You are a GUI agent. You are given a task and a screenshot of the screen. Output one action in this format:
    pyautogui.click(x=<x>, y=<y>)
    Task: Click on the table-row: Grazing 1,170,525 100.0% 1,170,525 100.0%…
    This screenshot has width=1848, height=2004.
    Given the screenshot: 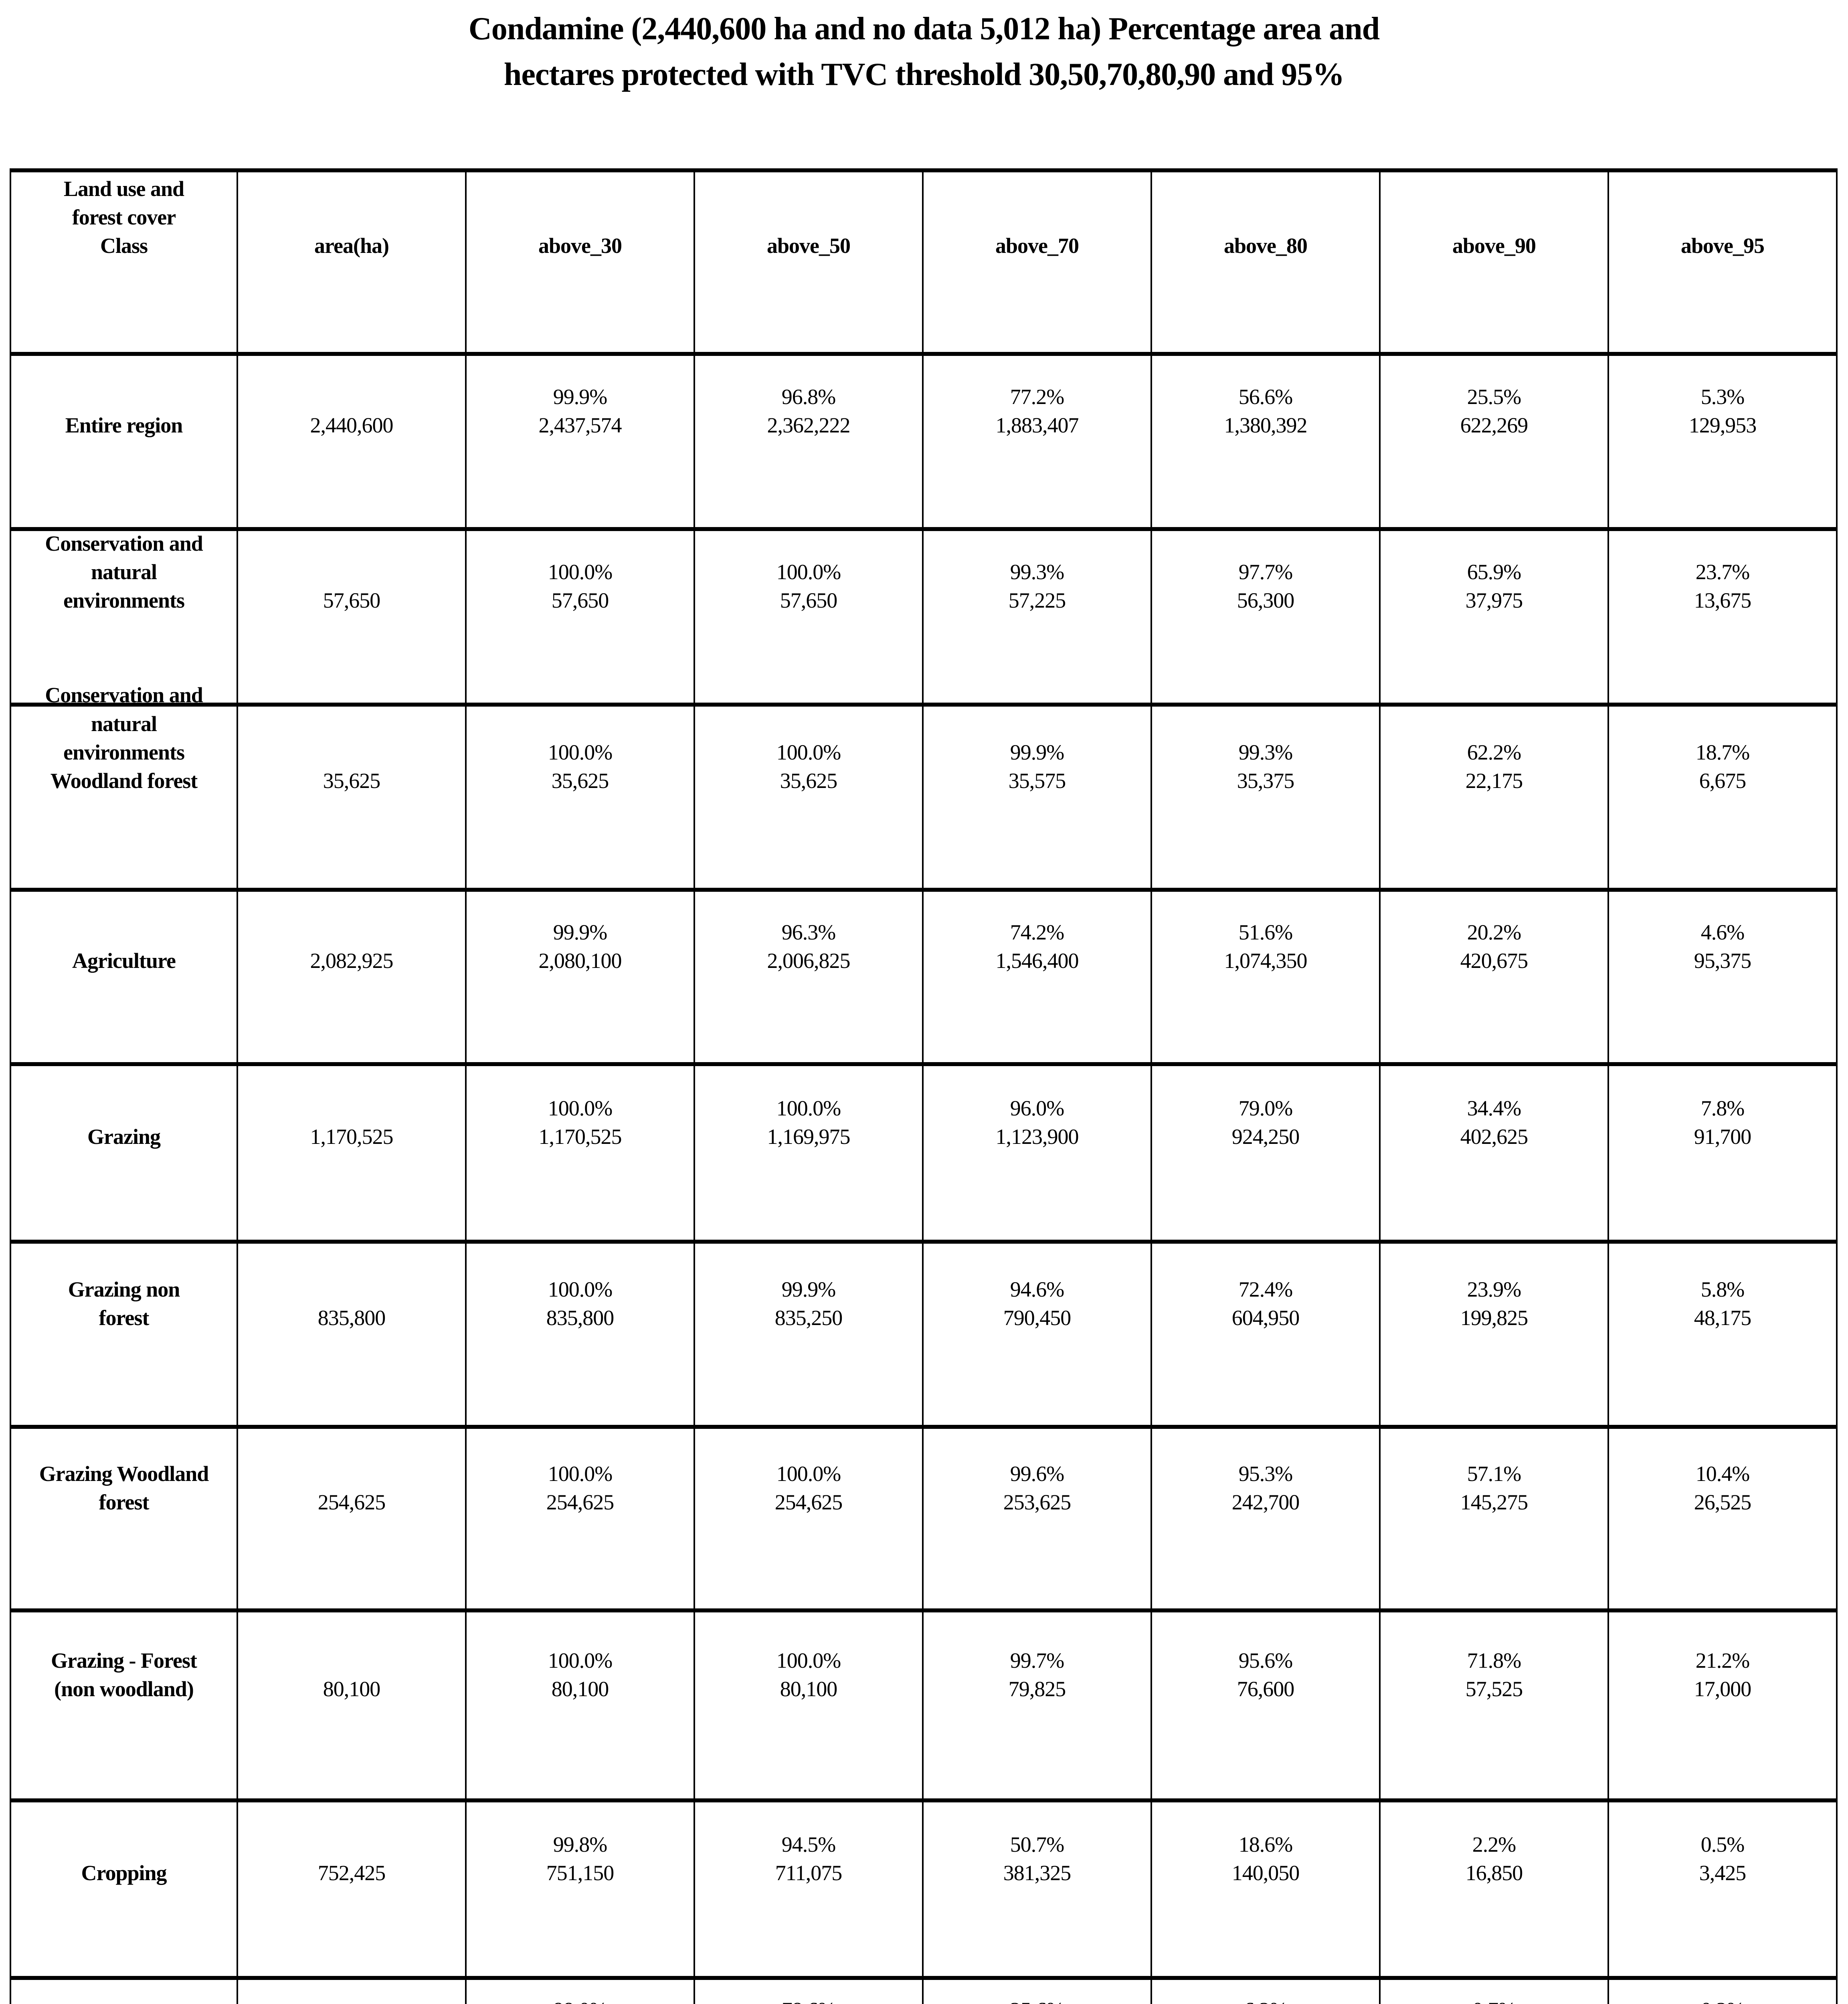 What is the action you would take?
    pyautogui.click(x=923, y=1155)
    